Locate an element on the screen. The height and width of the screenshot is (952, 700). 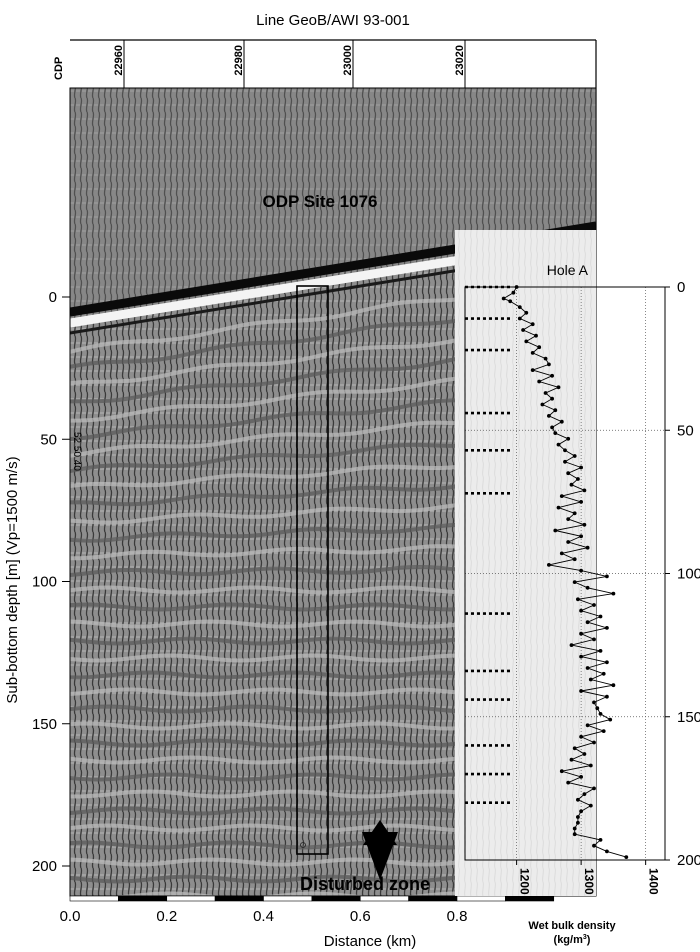
depth-tick-label: 150 is located at coordinates (44, 724).